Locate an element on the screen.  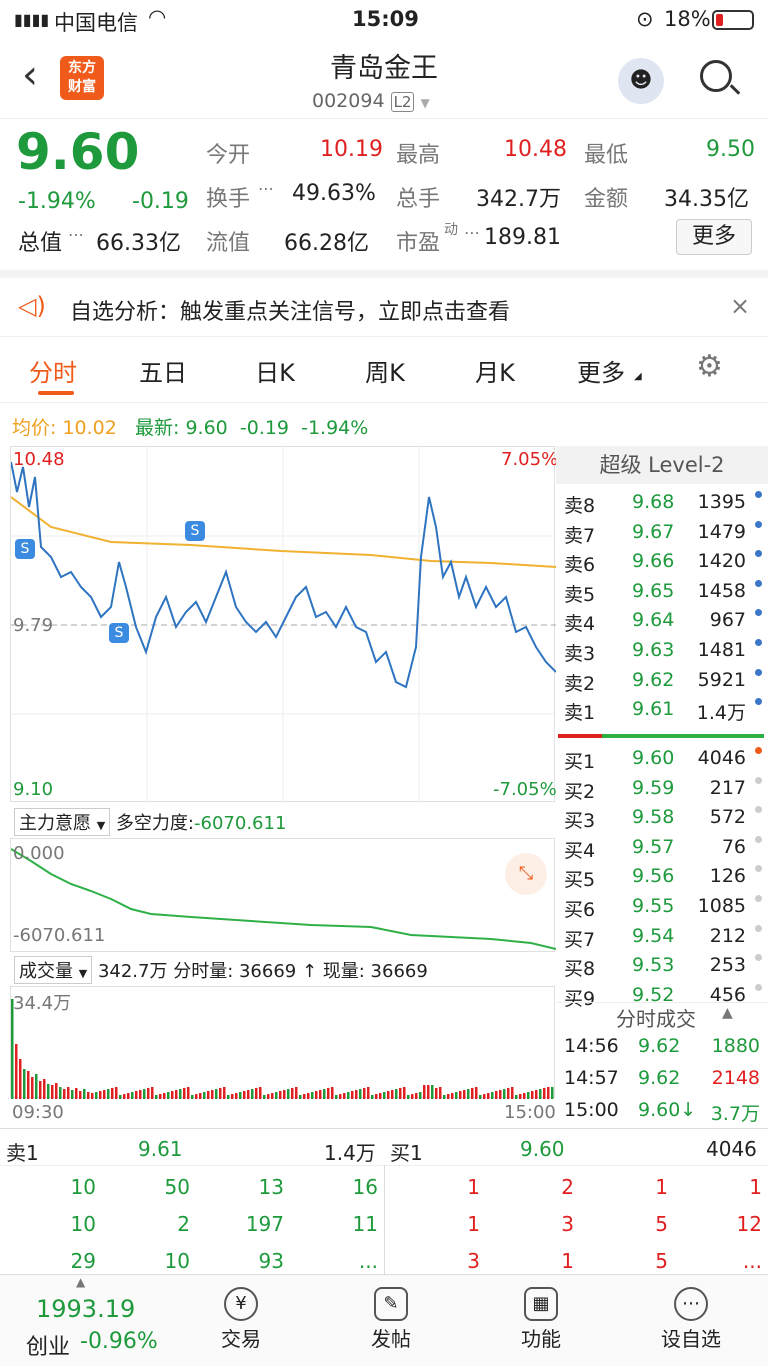
order-book-row: 买5 9.56 126 is located at coordinates (662, 877).